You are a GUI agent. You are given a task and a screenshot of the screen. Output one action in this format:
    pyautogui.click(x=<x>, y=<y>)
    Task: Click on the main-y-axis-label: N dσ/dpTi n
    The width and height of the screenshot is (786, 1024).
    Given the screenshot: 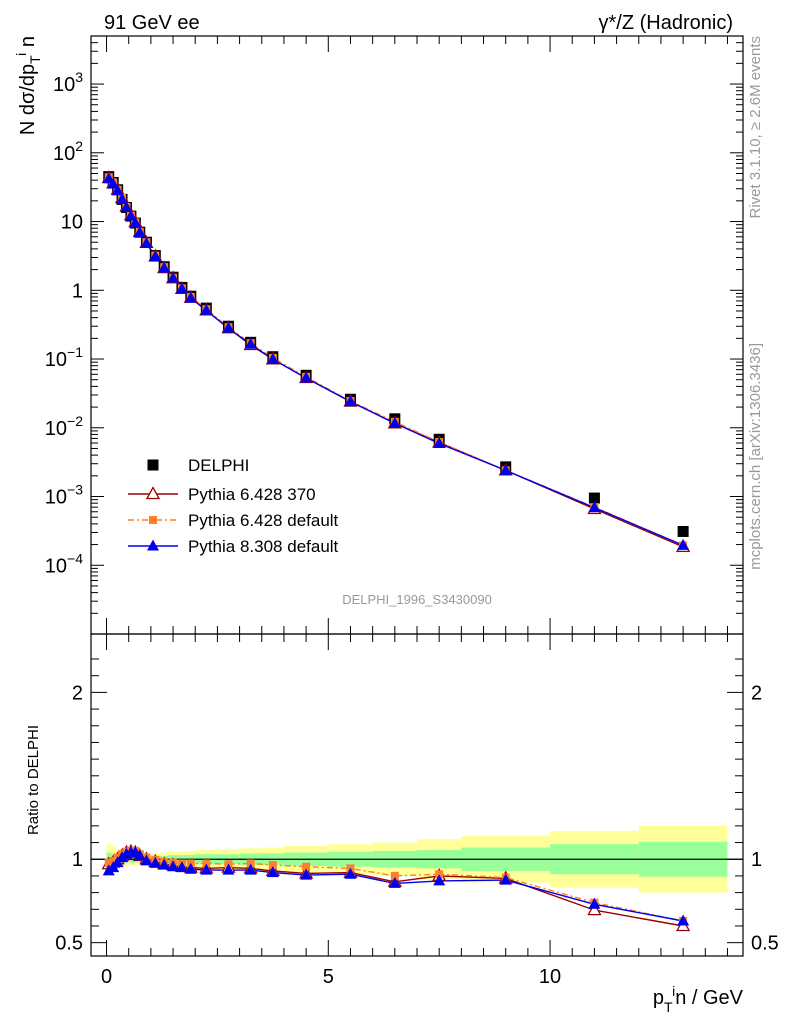 What is the action you would take?
    pyautogui.click(x=28, y=85)
    